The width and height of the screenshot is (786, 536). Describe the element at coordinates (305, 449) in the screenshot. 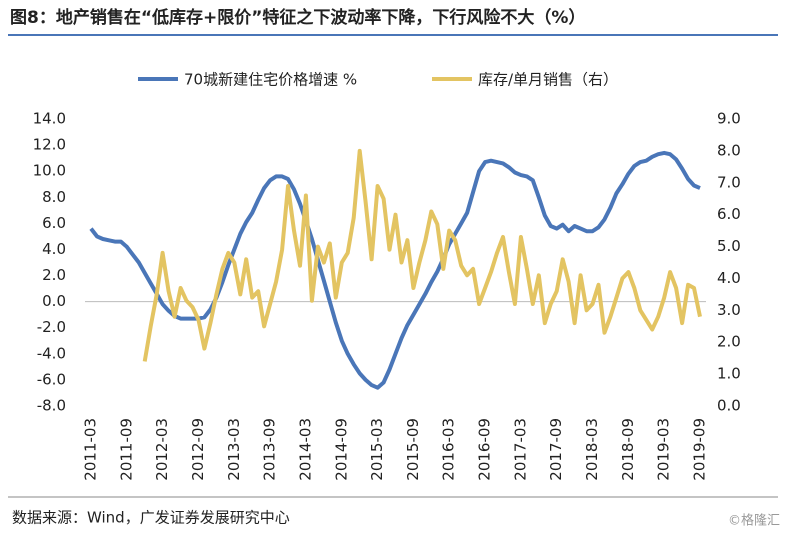

I see `x-tick-label: 2014-03` at that location.